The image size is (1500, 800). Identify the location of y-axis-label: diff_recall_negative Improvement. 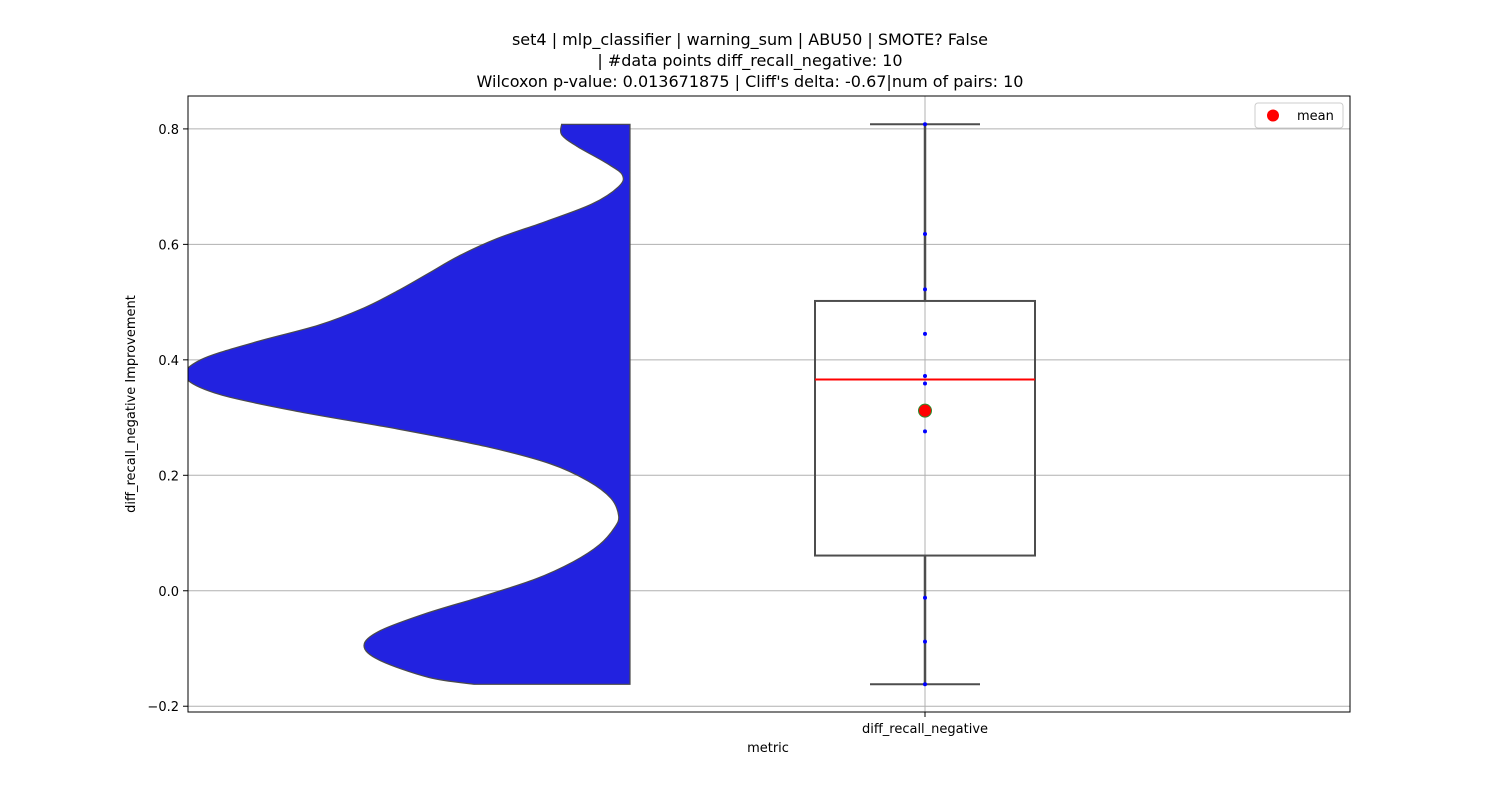
(131, 404).